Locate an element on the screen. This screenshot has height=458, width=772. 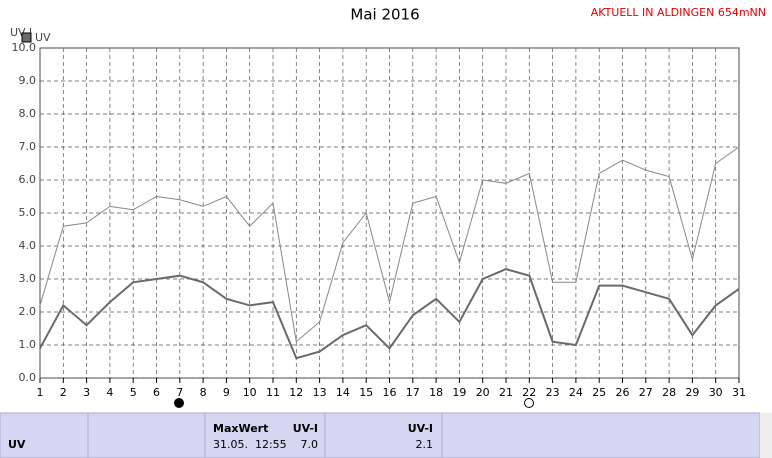
x-tick-label: 24 is located at coordinates (576, 392).